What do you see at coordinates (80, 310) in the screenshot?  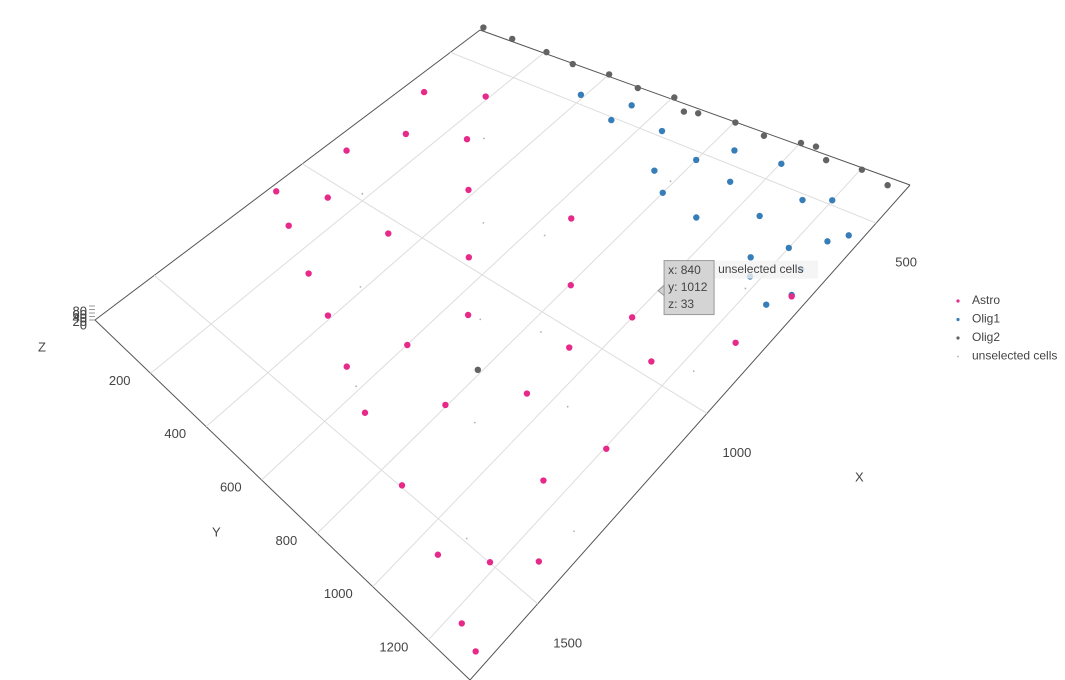 I see `z-tick-label: 80` at bounding box center [80, 310].